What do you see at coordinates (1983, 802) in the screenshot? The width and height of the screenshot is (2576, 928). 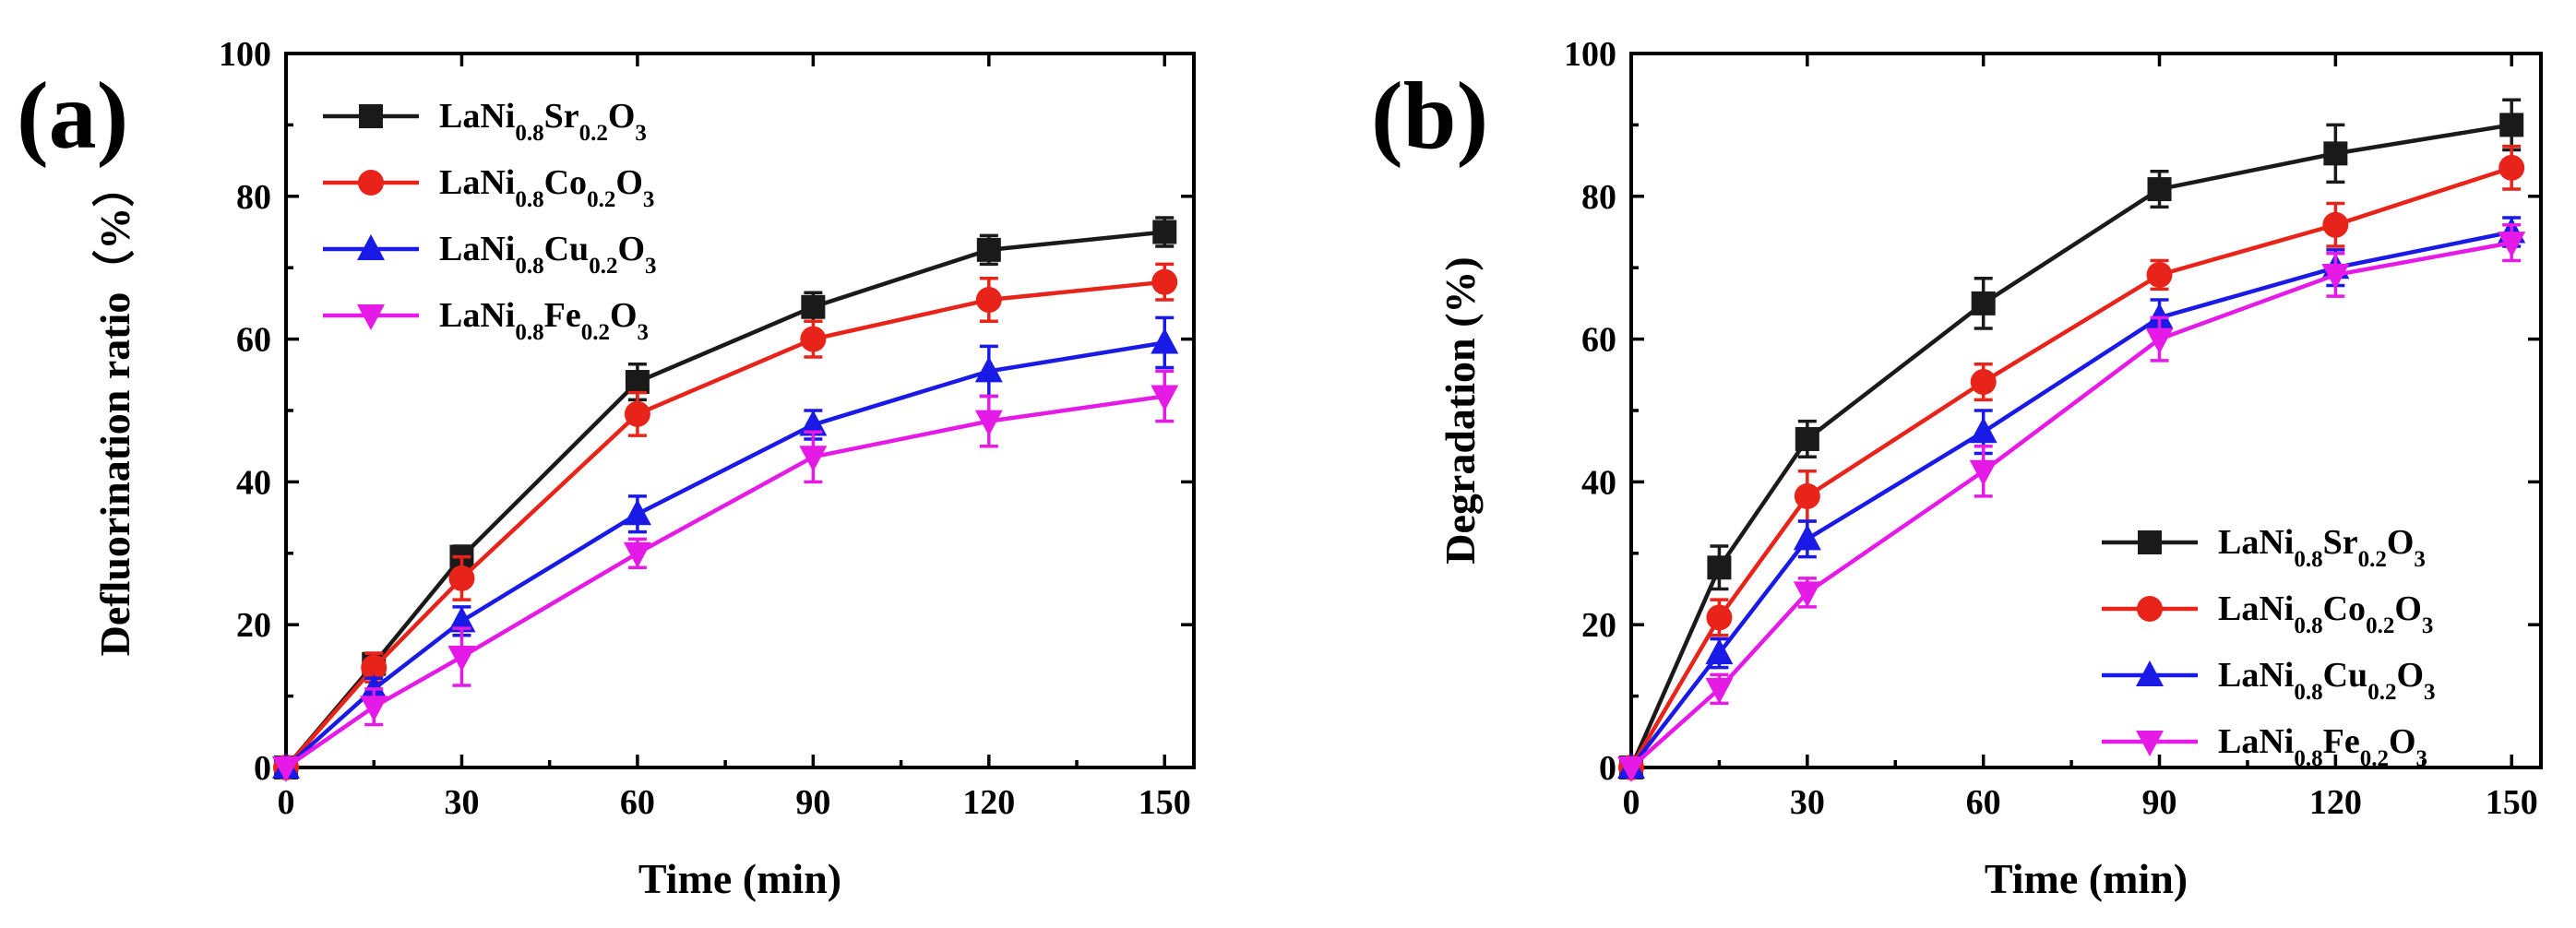 I see `x-tick-label-b: 60` at bounding box center [1983, 802].